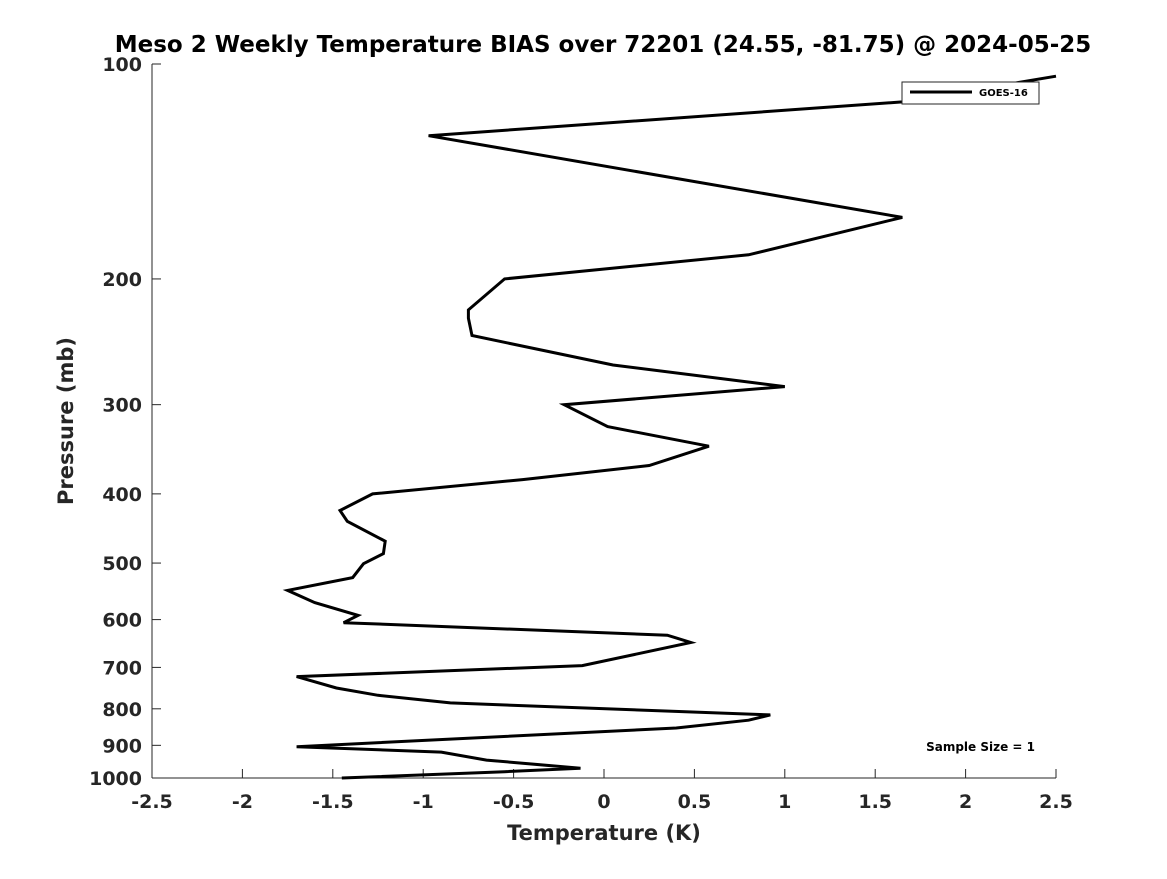 The width and height of the screenshot is (1167, 879). Describe the element at coordinates (122, 406) in the screenshot. I see `y-tick-label: 300` at that location.